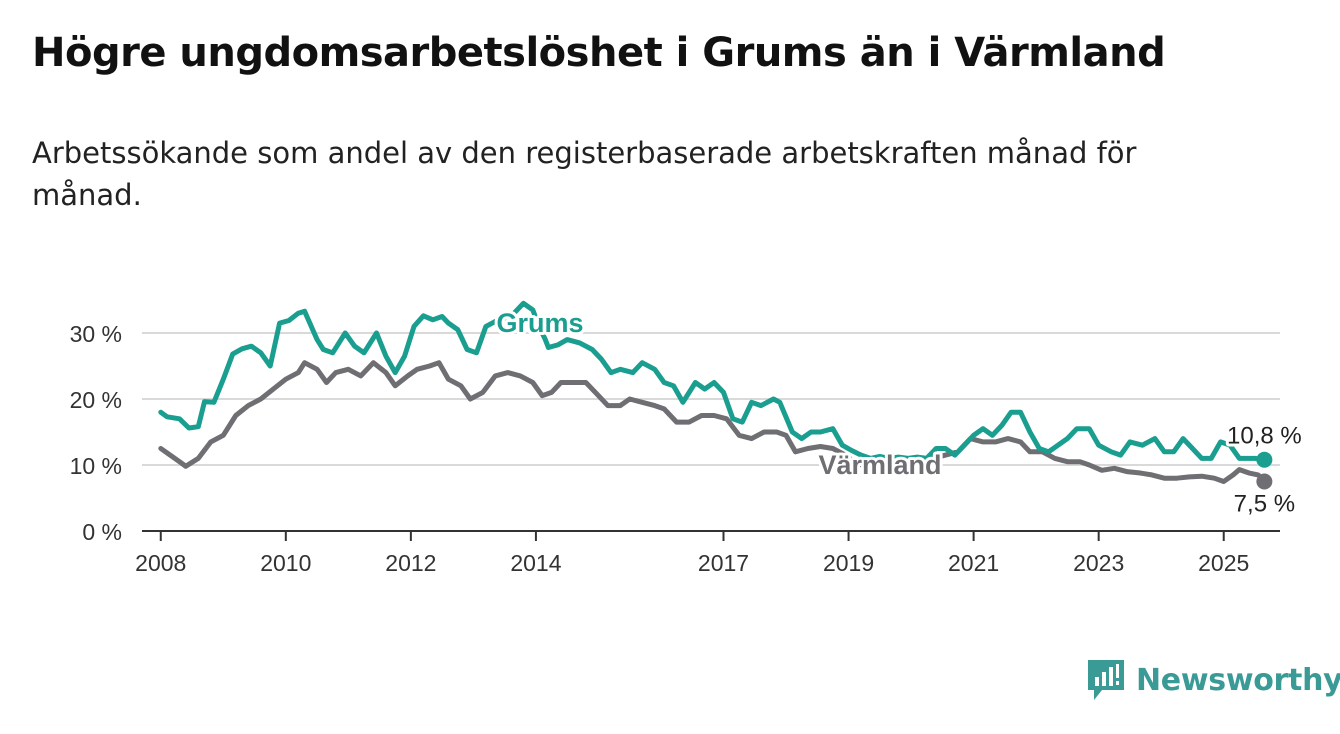 The height and width of the screenshot is (734, 1340). I want to click on series-line-varmland, so click(712, 422).